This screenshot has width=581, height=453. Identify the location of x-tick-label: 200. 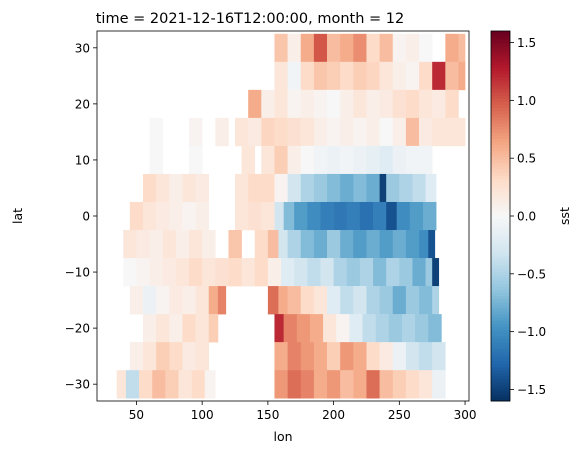
(333, 415).